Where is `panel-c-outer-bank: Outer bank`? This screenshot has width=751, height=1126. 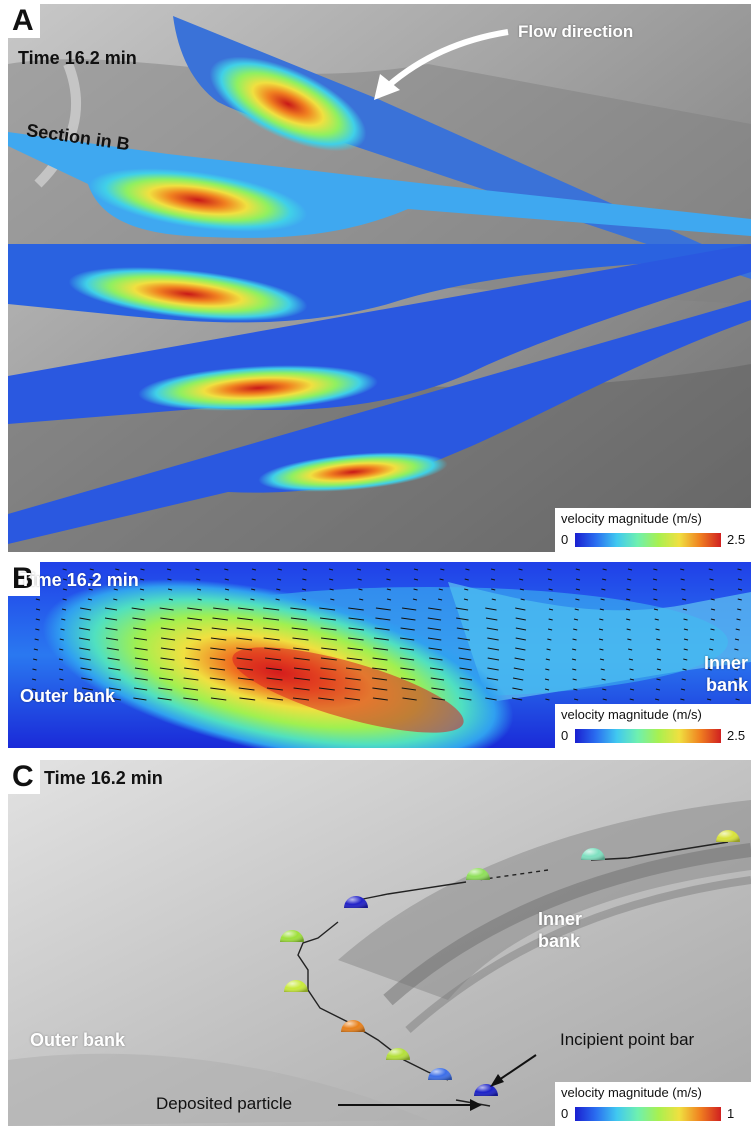
panel-c-outer-bank: Outer bank is located at coordinates (78, 1040).